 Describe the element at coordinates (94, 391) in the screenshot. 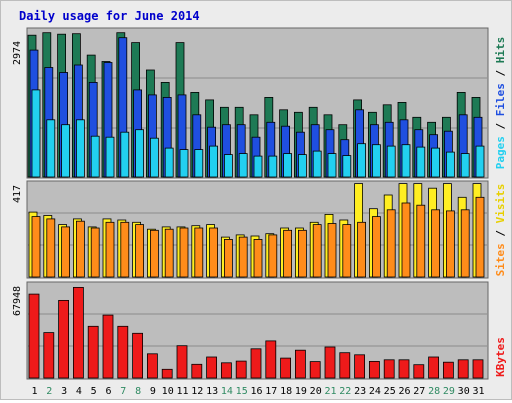

I see `x-day-label: 5` at that location.